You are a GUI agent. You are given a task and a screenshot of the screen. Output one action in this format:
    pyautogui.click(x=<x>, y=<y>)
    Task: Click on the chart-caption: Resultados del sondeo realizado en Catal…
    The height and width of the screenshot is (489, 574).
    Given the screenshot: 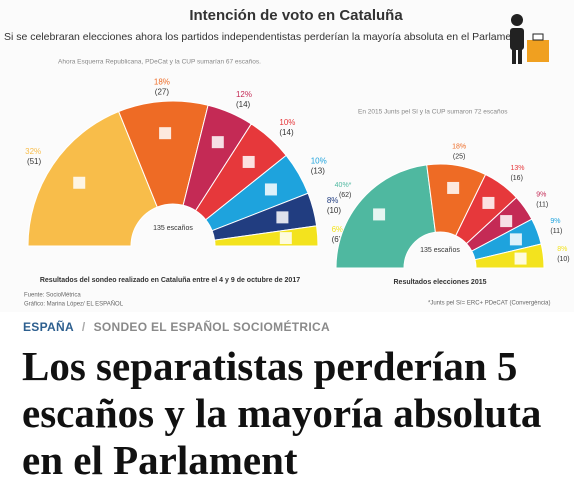 What is the action you would take?
    pyautogui.click(x=170, y=280)
    